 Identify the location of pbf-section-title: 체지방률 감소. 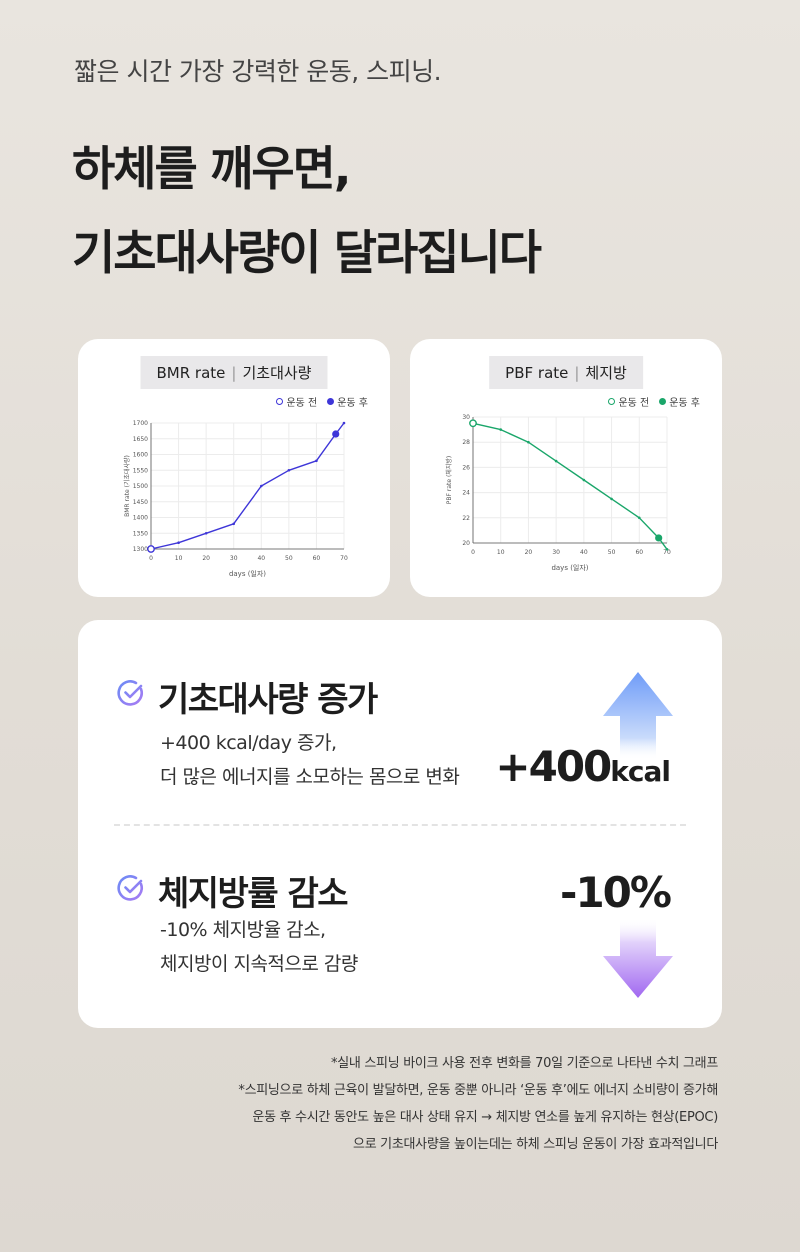
(253, 894).